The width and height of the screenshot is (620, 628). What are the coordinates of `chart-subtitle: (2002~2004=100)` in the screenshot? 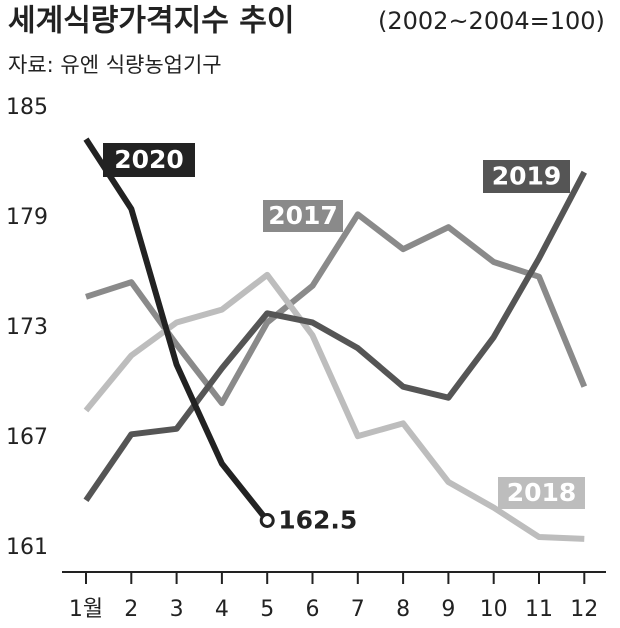 It's located at (491, 21).